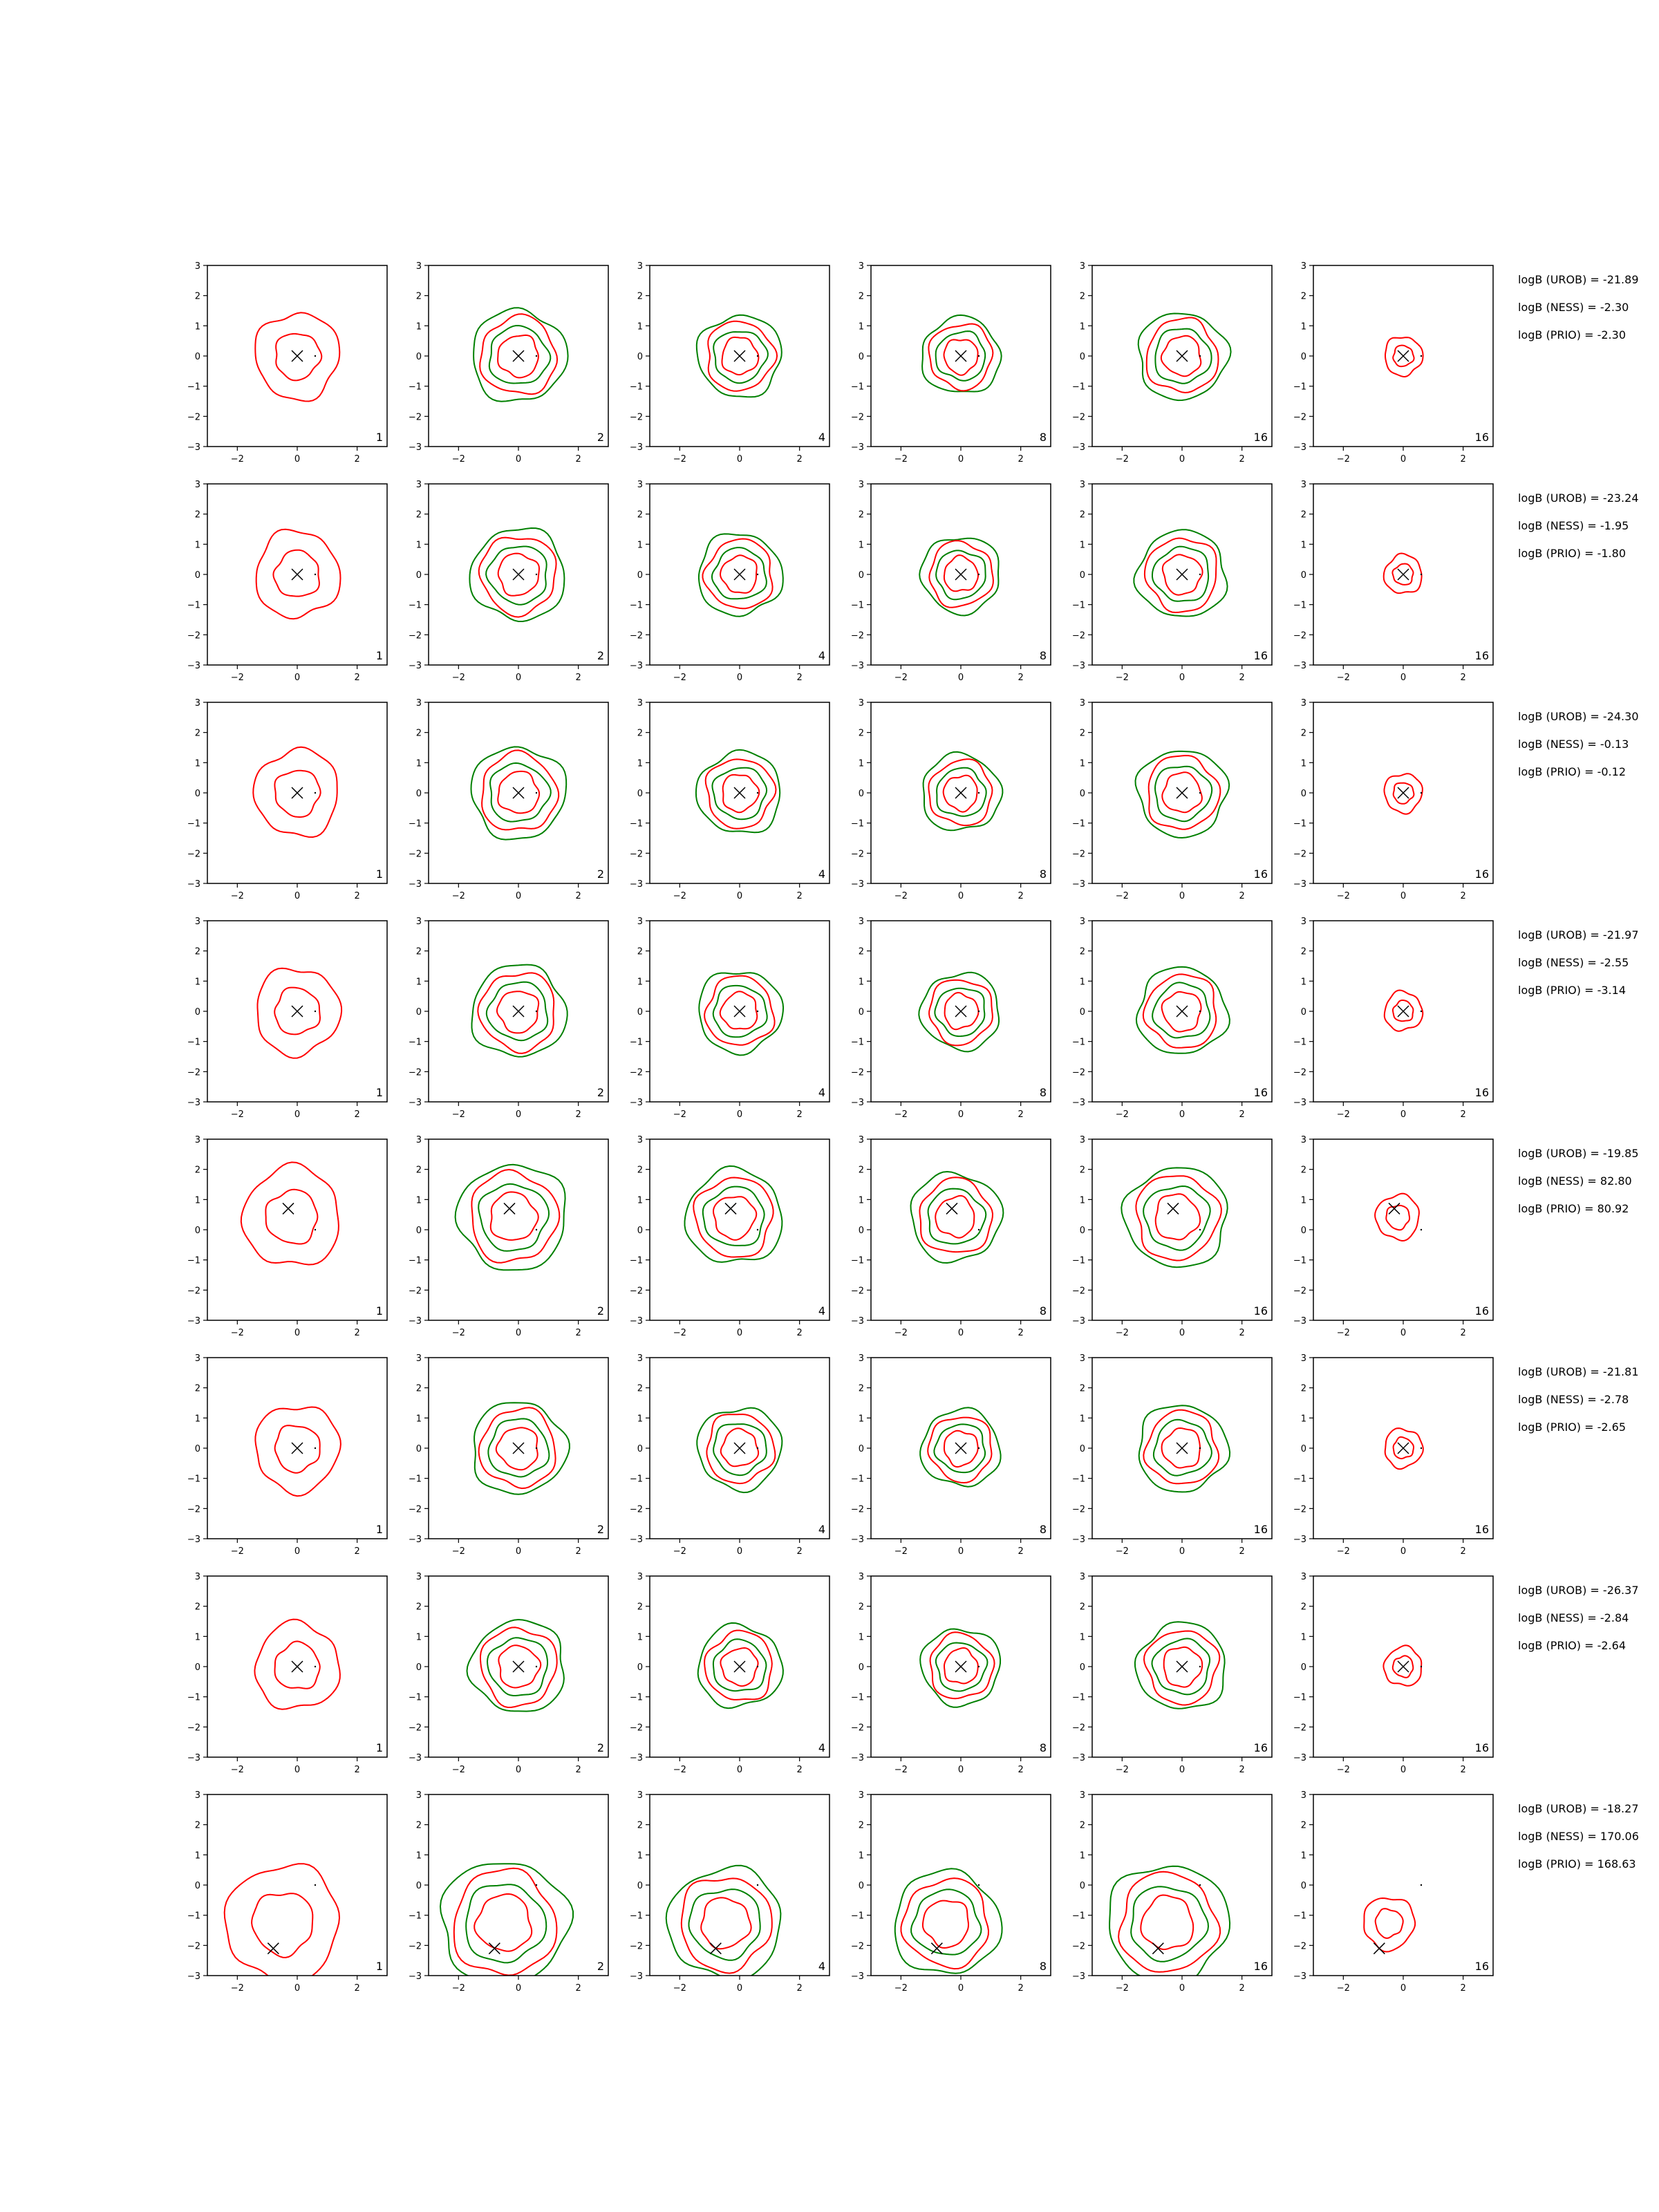 The height and width of the screenshot is (2212, 1659). I want to click on subplot-r2-c1: −2 0 2 −3 −2 −1 0 1 2 3 1, so click(287, 581).